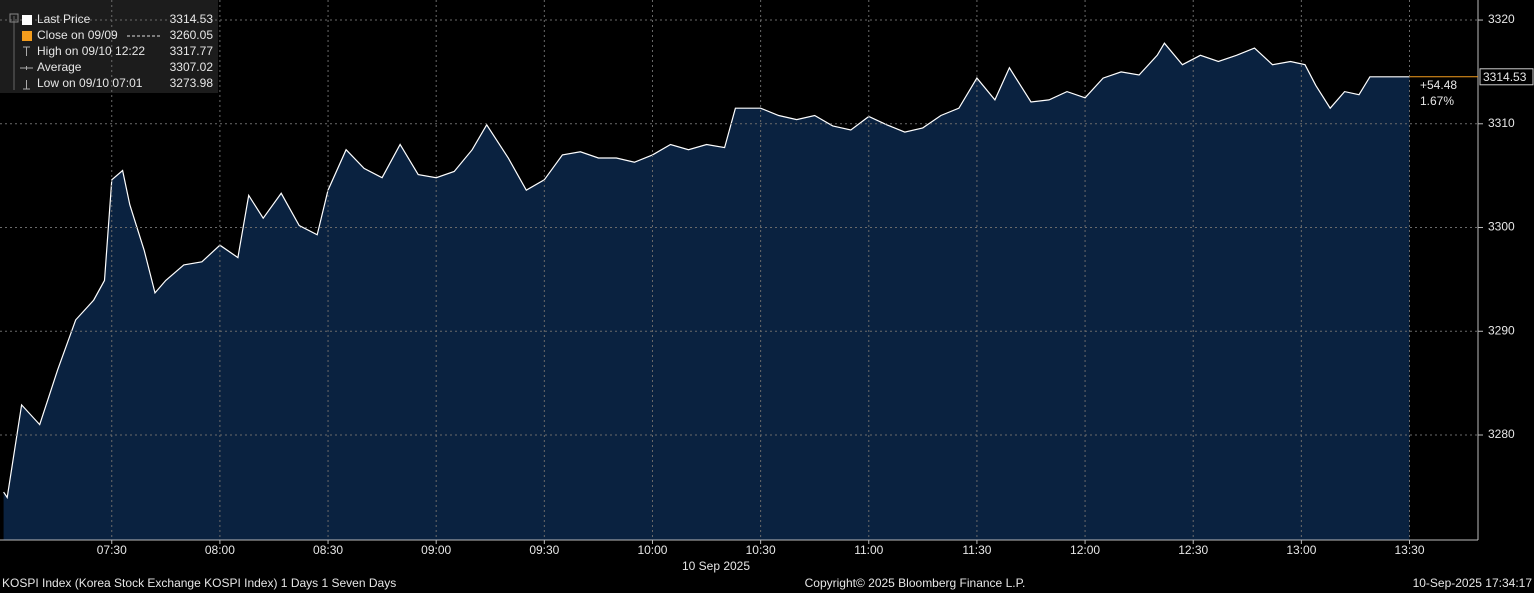 This screenshot has width=1534, height=593. I want to click on y-tick-label: 3310, so click(1501, 123).